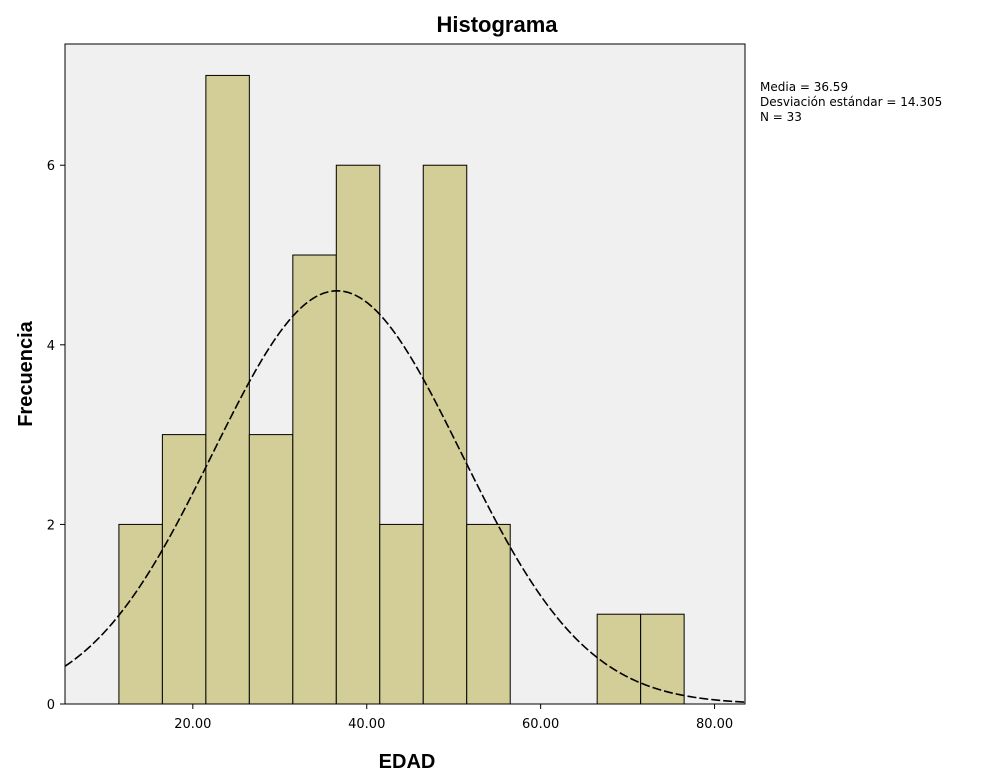 The width and height of the screenshot is (995, 775). I want to click on y-tick-label: 0, so click(51, 705).